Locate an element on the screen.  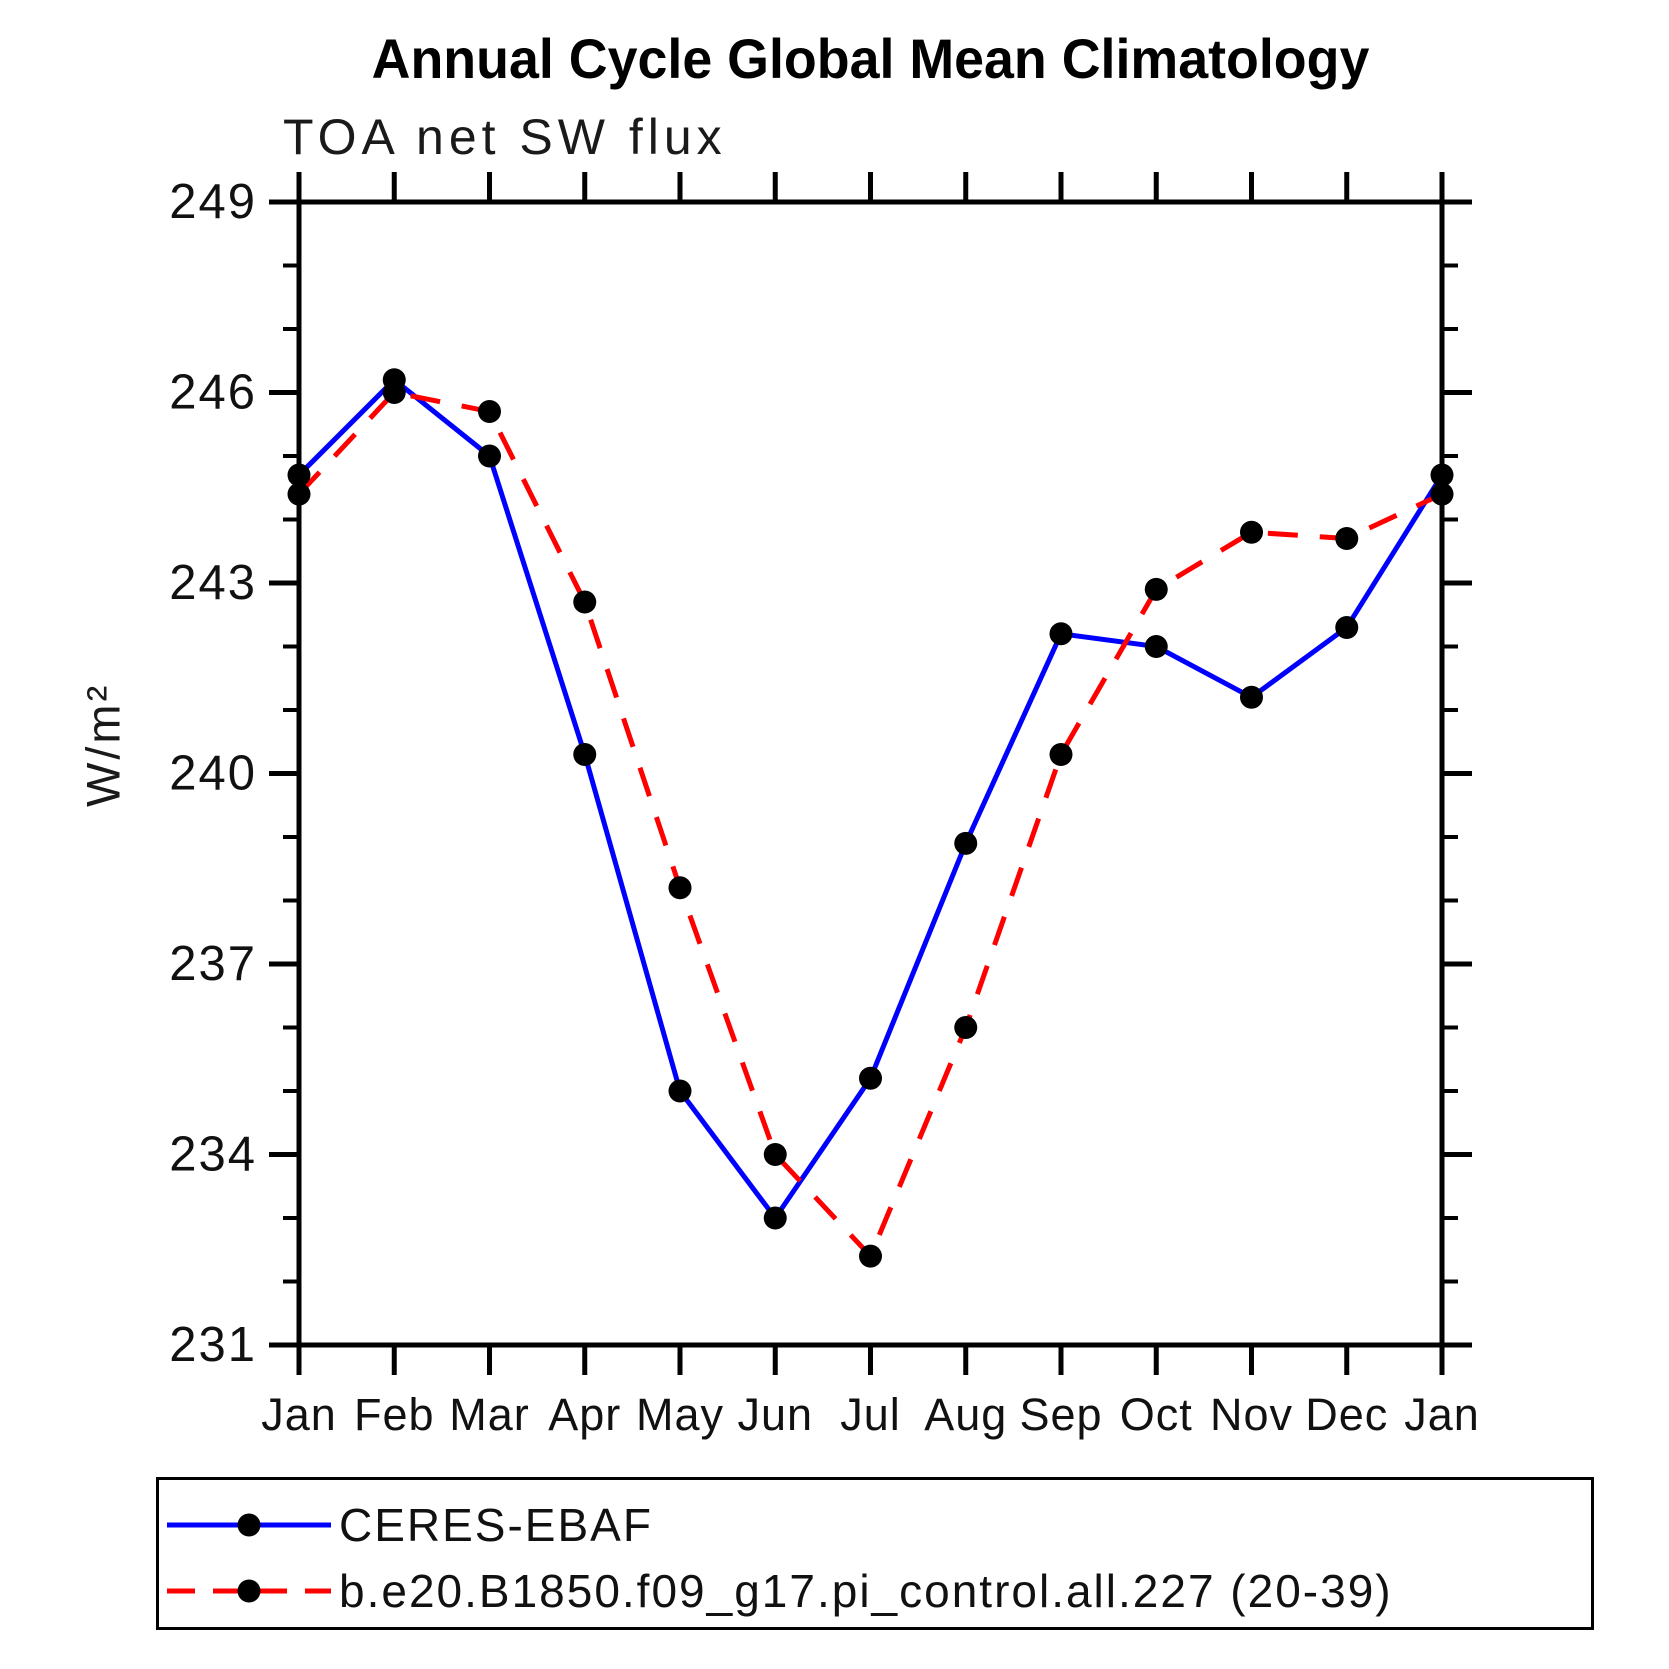
legend-line-sample-dashed is located at coordinates (249, 1591).